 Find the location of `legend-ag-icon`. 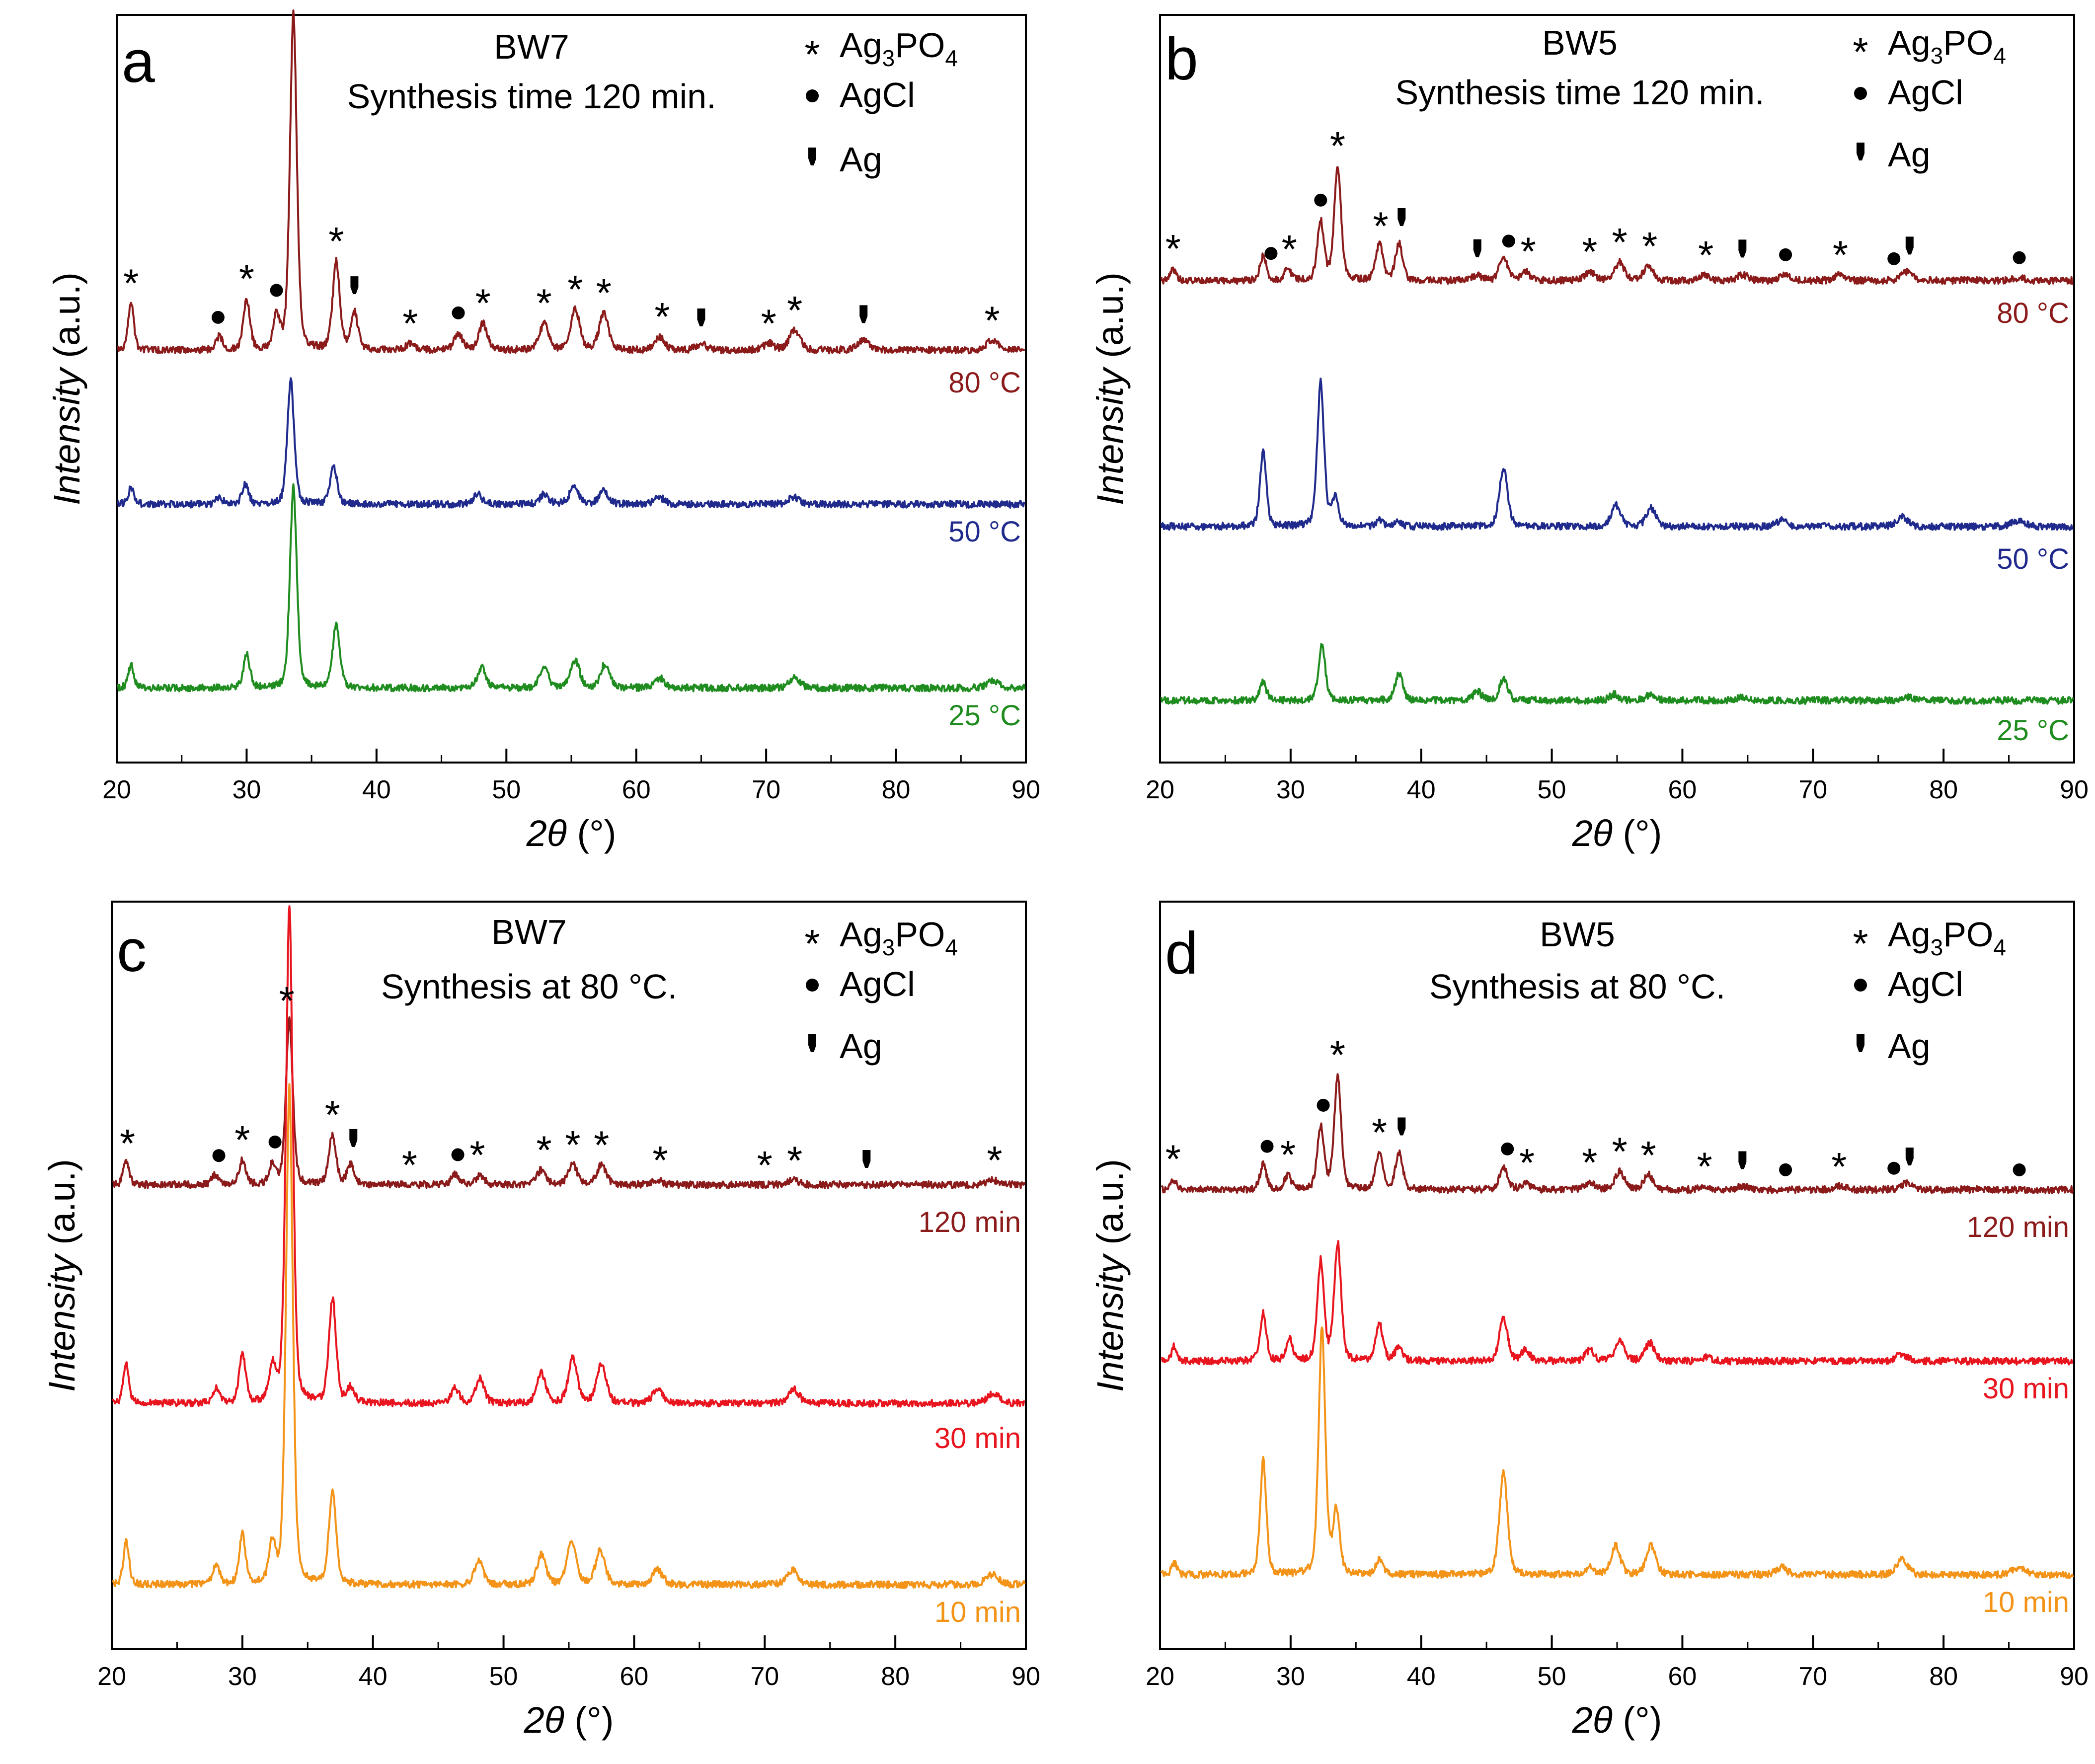

legend-ag-icon is located at coordinates (1860, 1043).